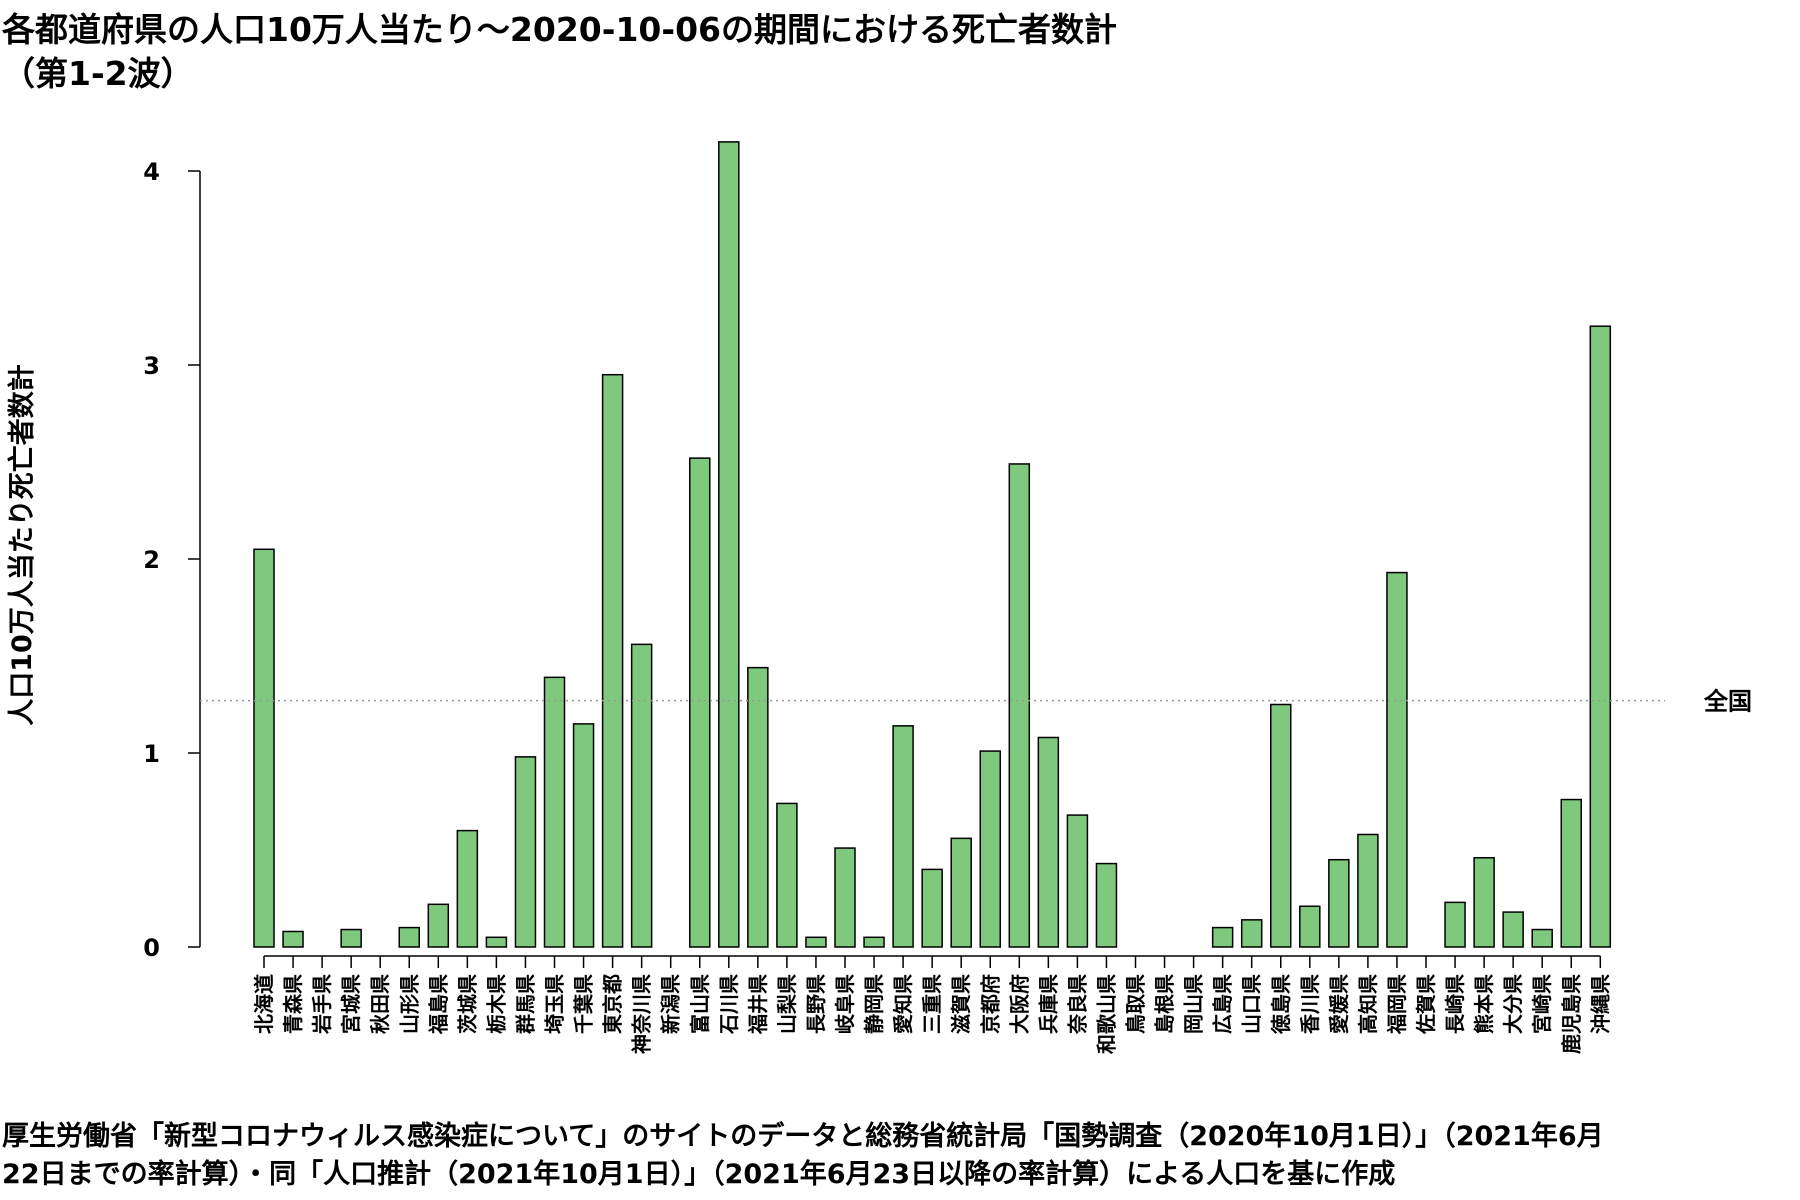 The width and height of the screenshot is (1800, 1200). What do you see at coordinates (758, 1004) in the screenshot?
I see `x-tick-label: 福井県` at bounding box center [758, 1004].